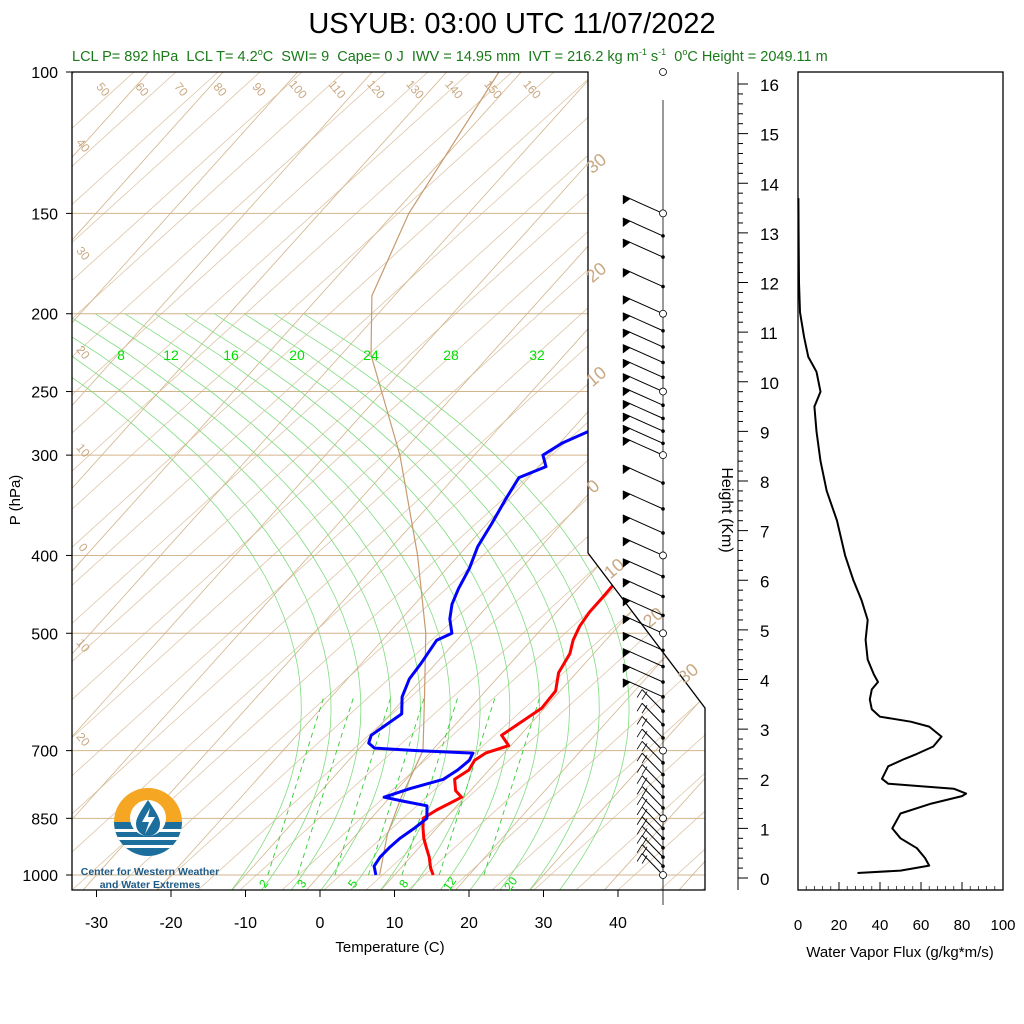  I want to click on pressure-tick-label: 250, so click(44, 393).